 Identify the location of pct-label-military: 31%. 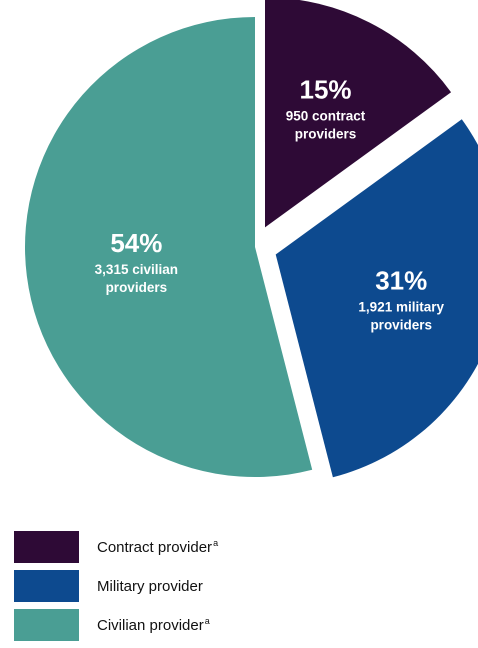
(401, 281).